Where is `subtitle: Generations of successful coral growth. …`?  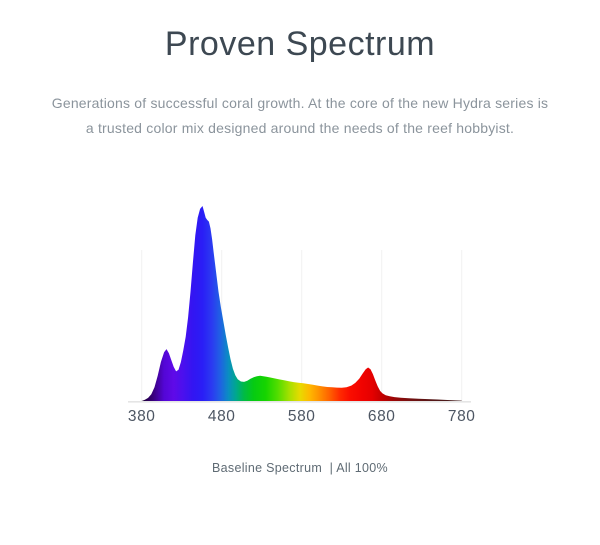
subtitle: Generations of successful coral growth. … is located at coordinates (300, 115).